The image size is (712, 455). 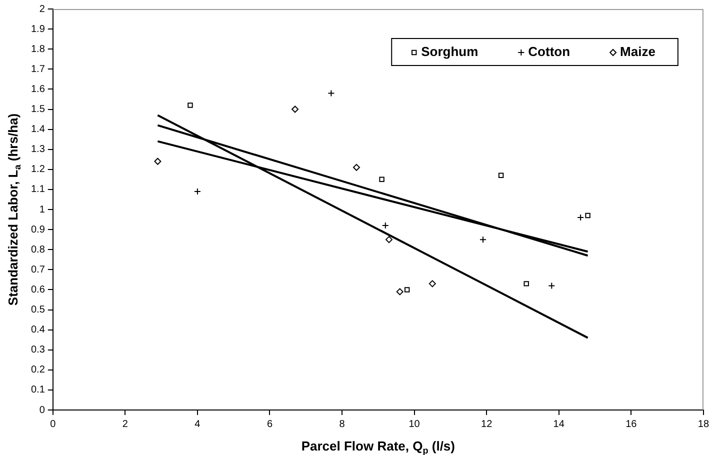 I want to click on x-tick-label: 16, so click(x=632, y=424).